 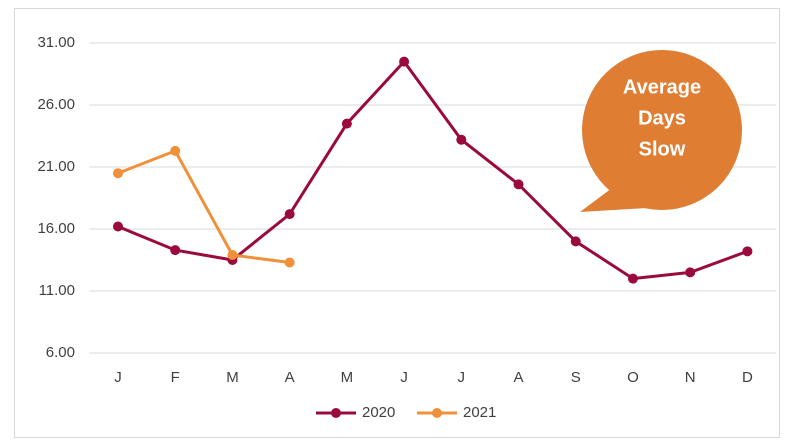 I want to click on x-tick-label: N, so click(x=690, y=377).